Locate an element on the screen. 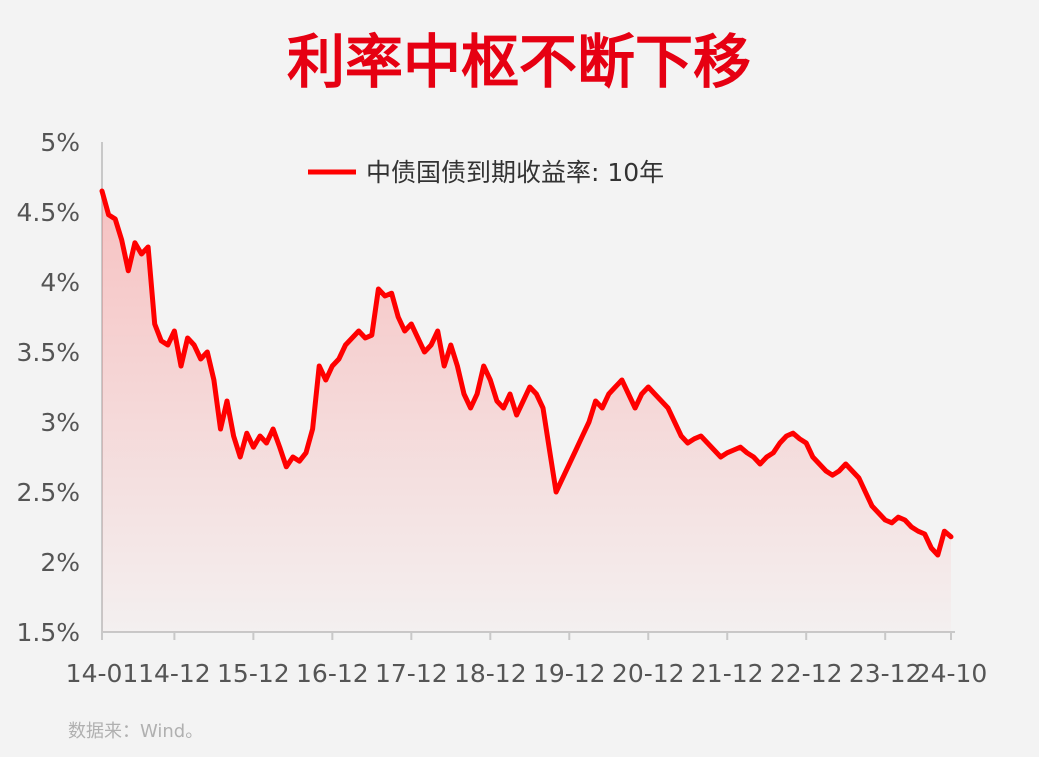  x-tick-label: 14-12 is located at coordinates (174, 673).